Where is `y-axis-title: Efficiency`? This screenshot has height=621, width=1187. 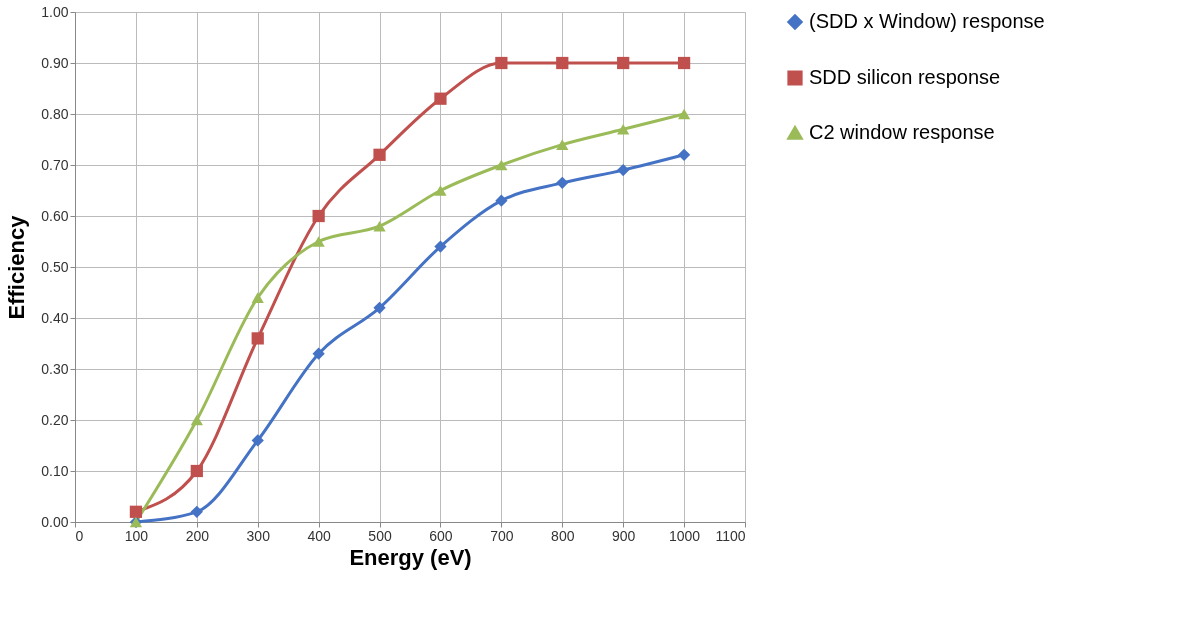
y-axis-title: Efficiency is located at coordinates (17, 267).